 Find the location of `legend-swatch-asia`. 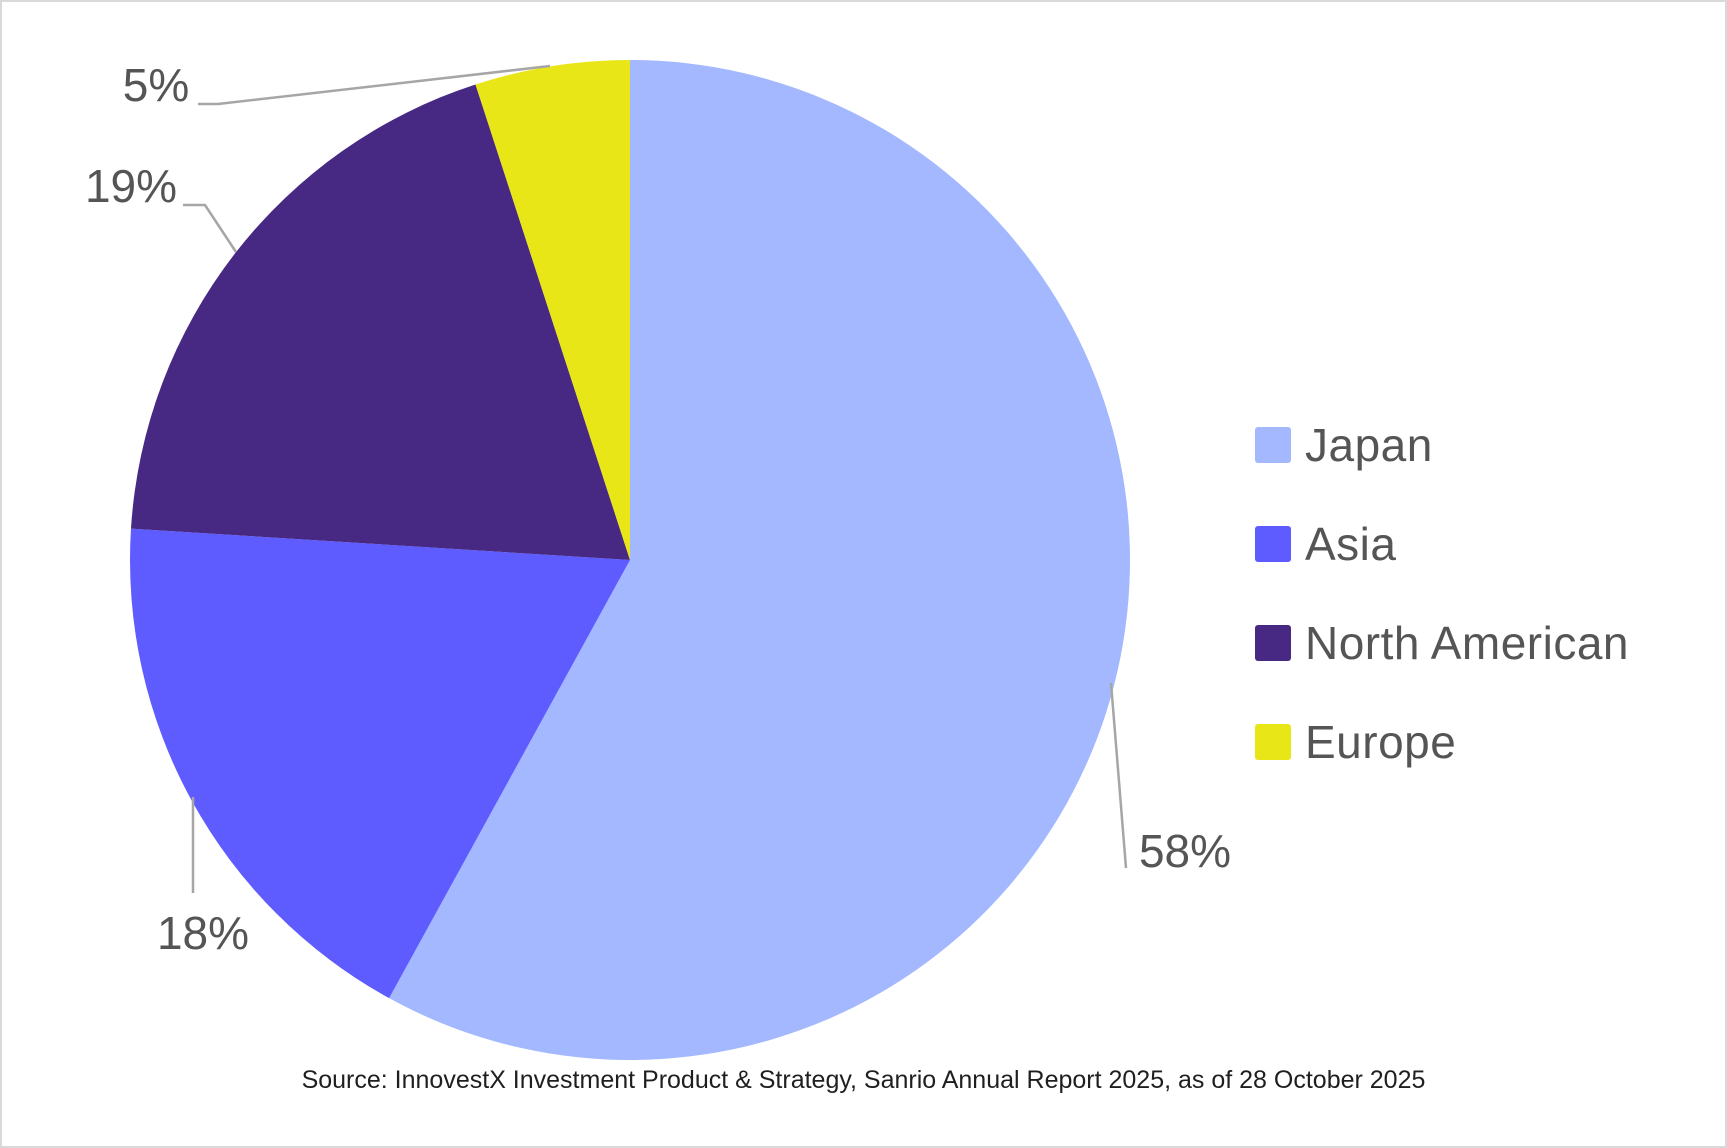

legend-swatch-asia is located at coordinates (1273, 543).